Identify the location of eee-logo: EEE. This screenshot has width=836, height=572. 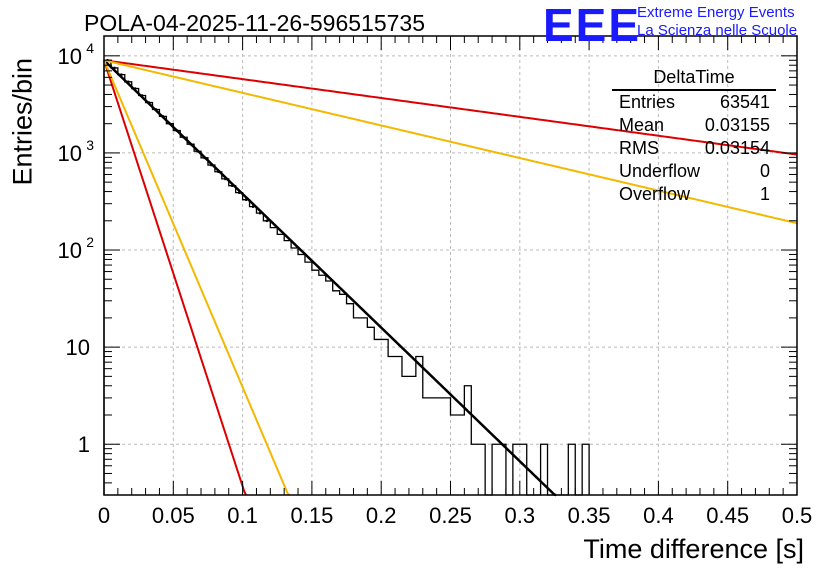
(592, 25).